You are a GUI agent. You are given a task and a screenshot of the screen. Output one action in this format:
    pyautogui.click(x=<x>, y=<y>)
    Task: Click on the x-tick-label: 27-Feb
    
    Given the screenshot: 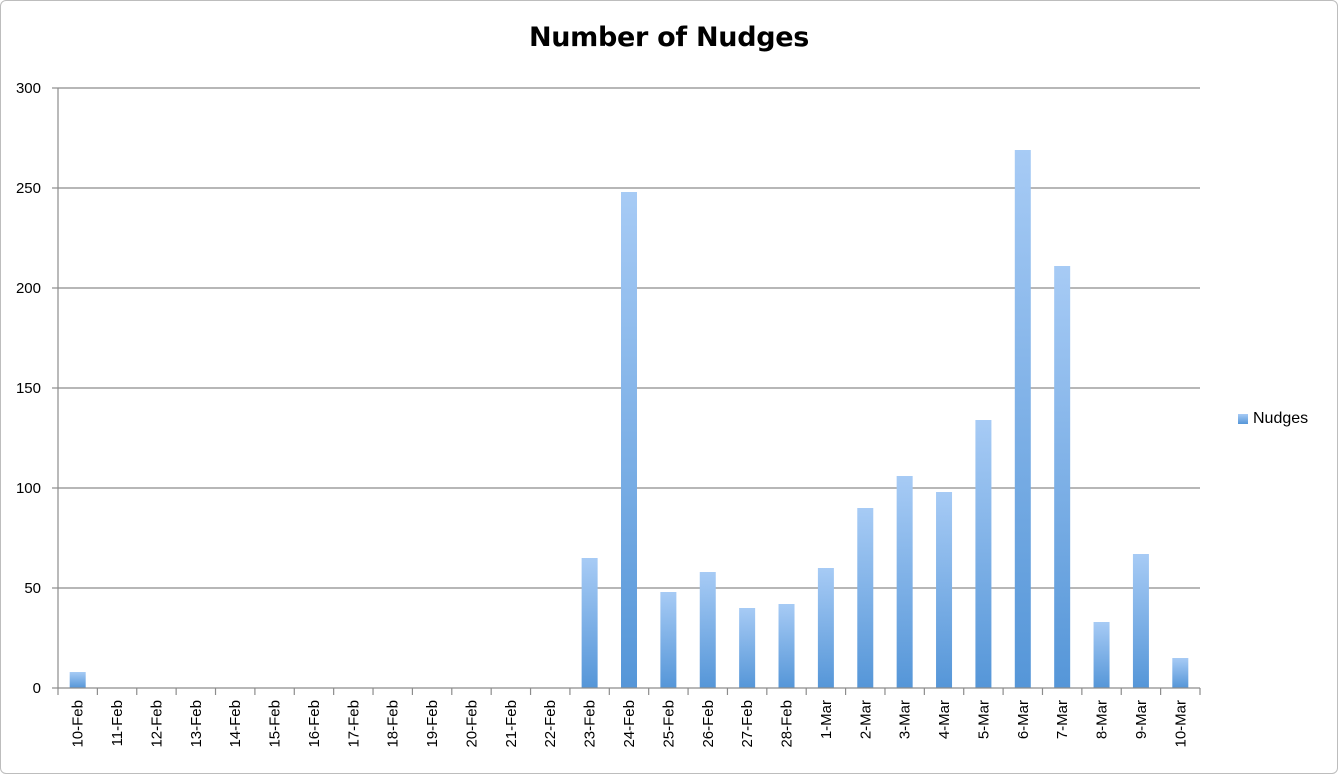 What is the action you would take?
    pyautogui.click(x=747, y=724)
    